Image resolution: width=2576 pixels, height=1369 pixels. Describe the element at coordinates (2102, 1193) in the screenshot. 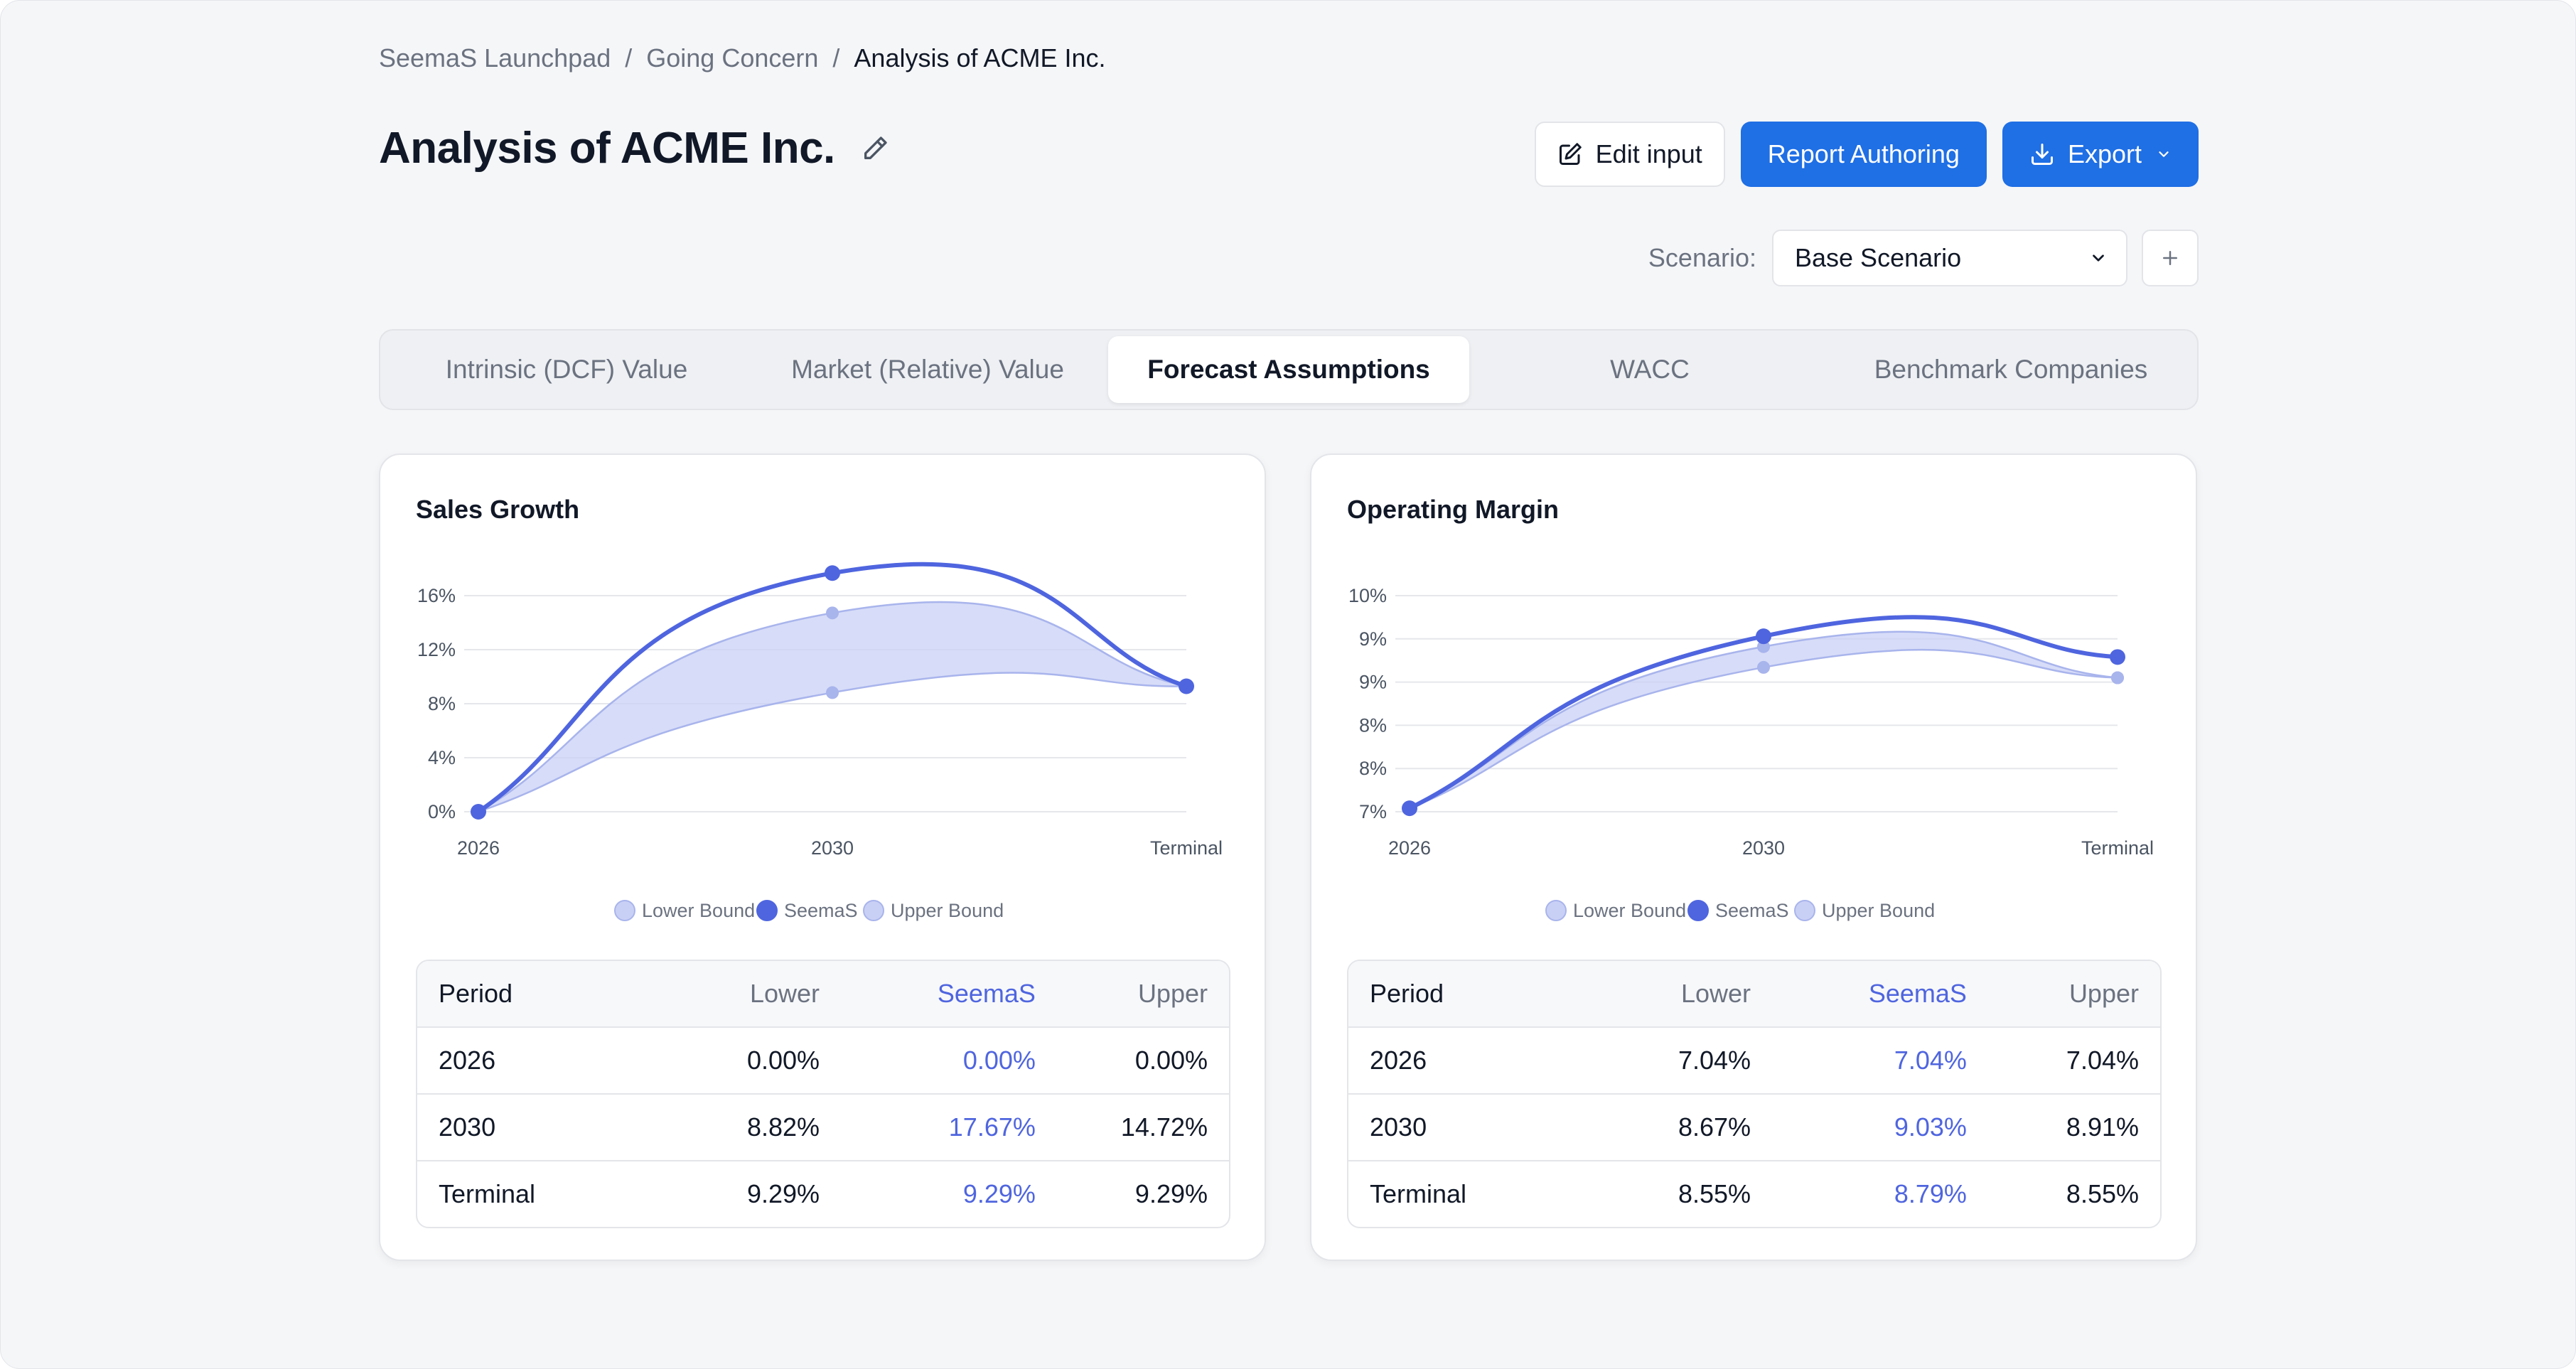

I see `cell-upper: 8.55%` at that location.